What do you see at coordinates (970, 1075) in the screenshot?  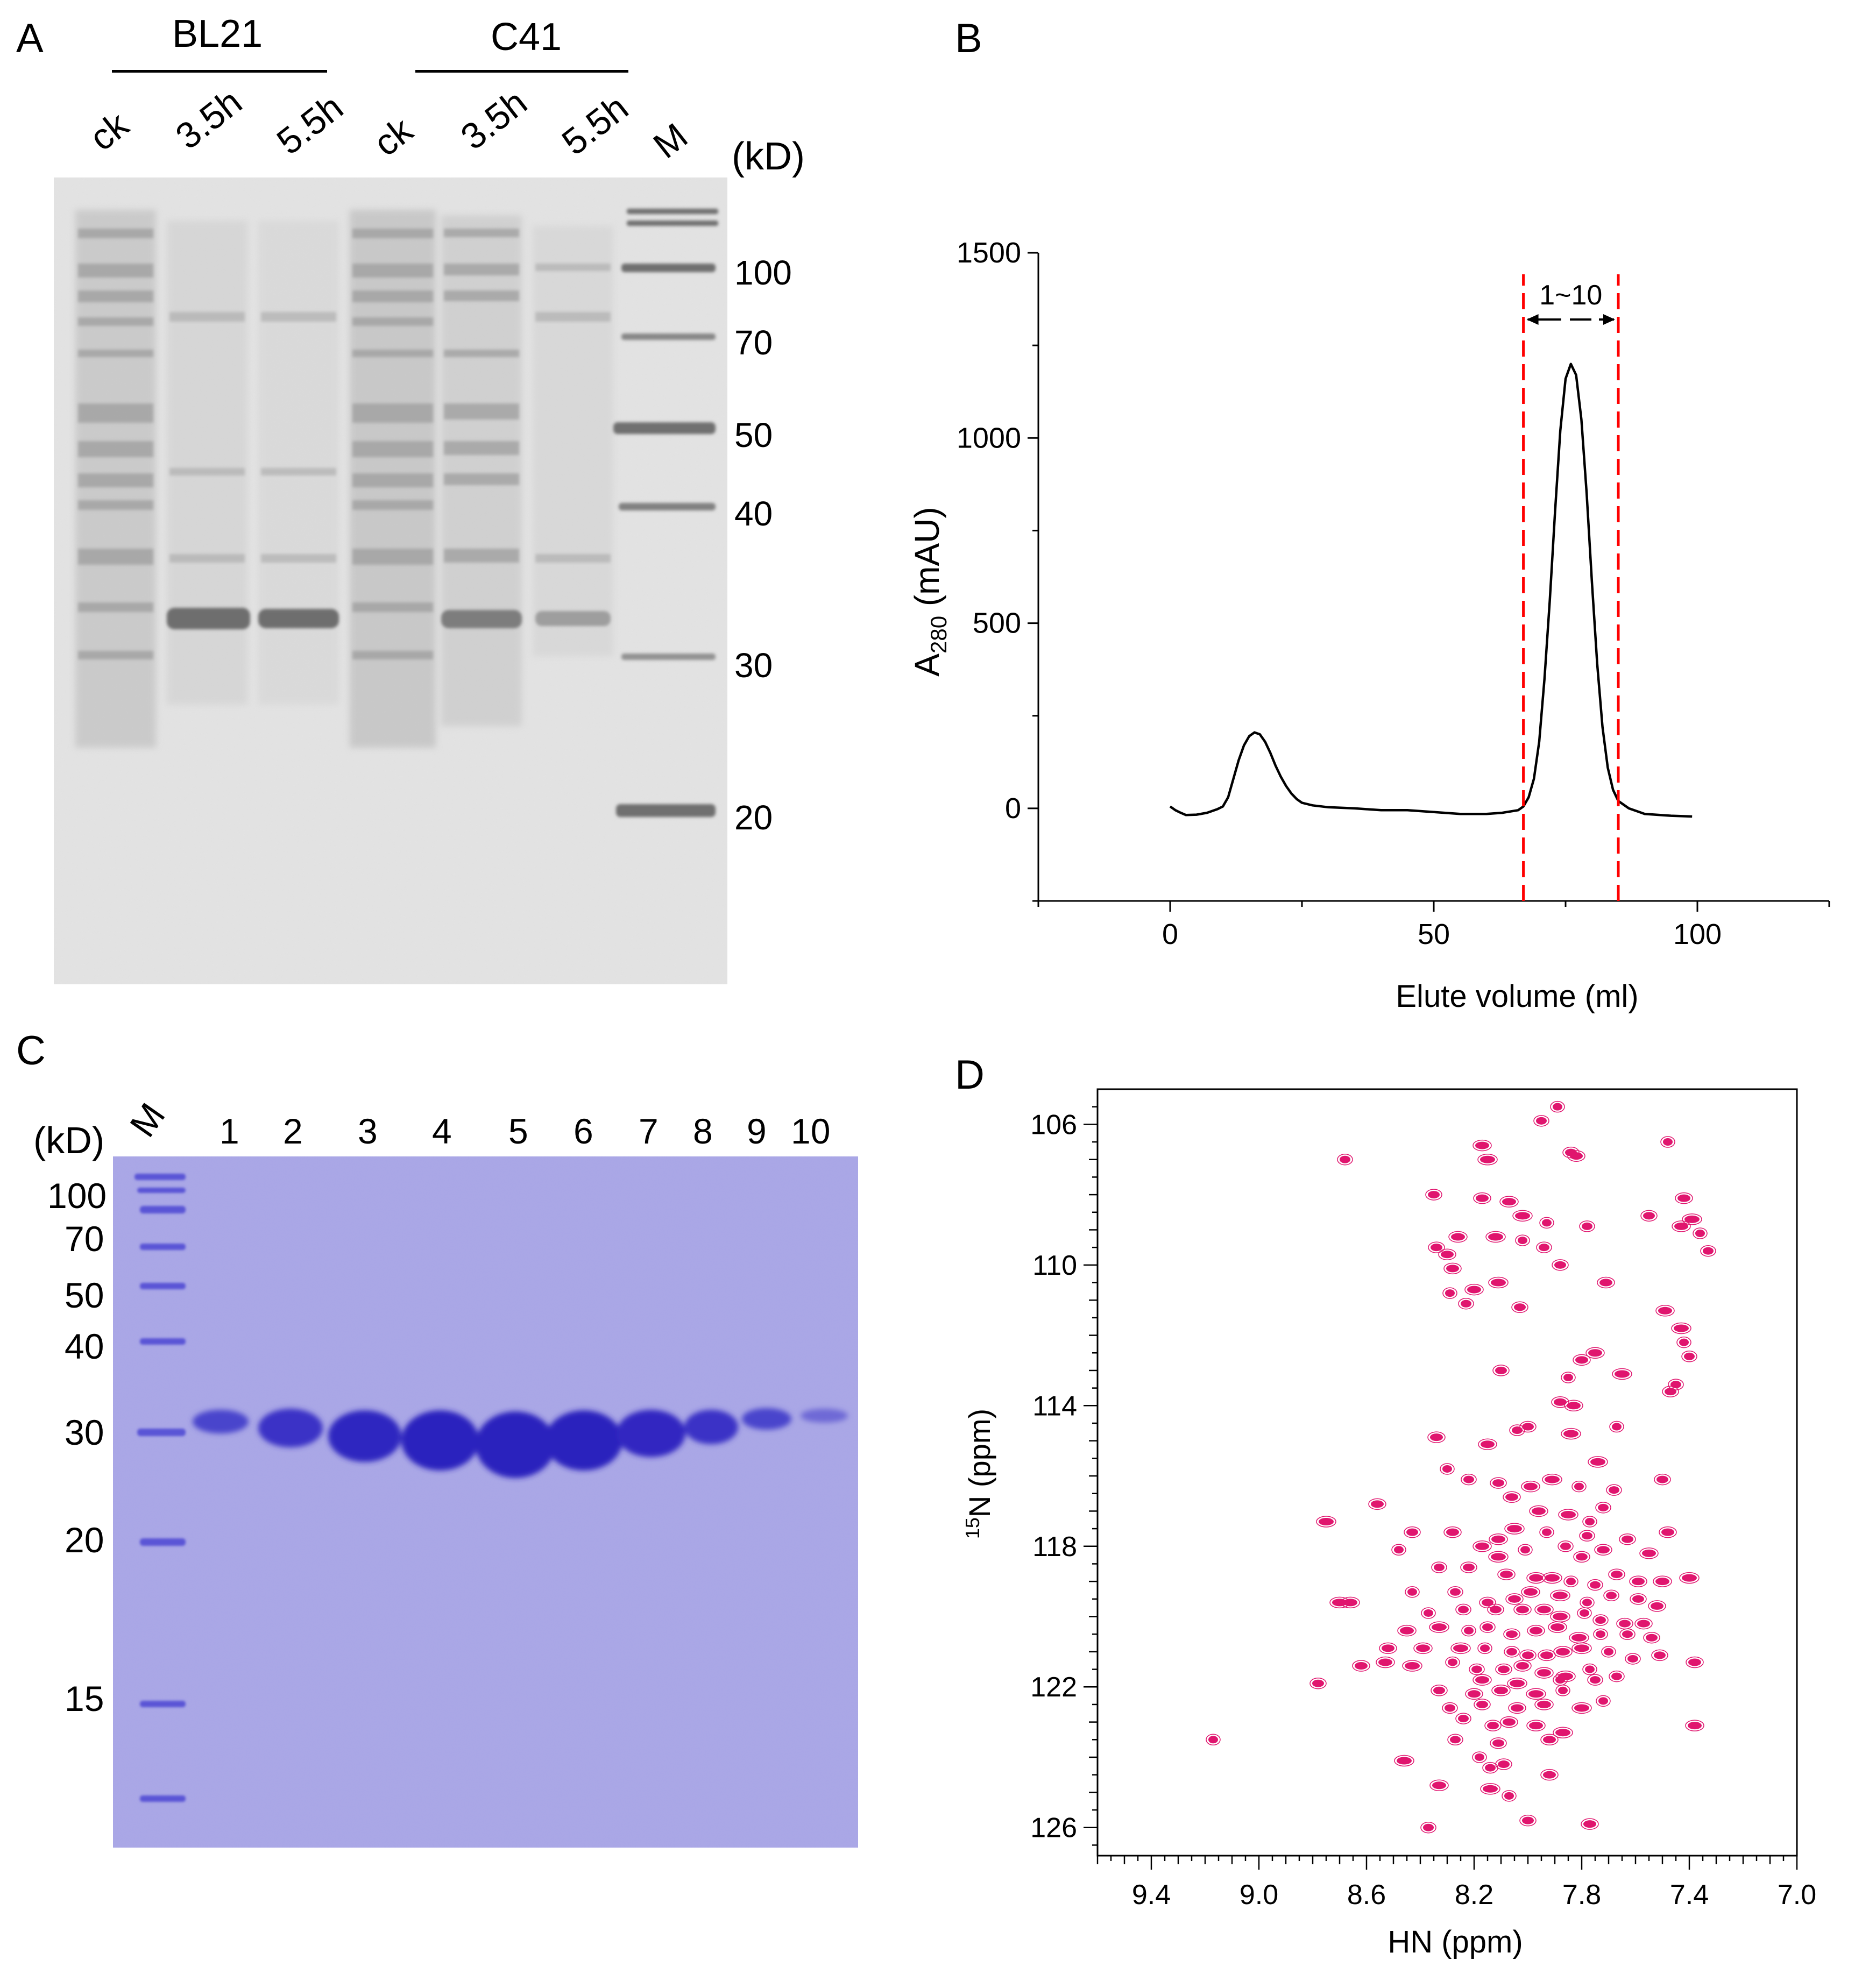 I see `panel-d-letter: D` at bounding box center [970, 1075].